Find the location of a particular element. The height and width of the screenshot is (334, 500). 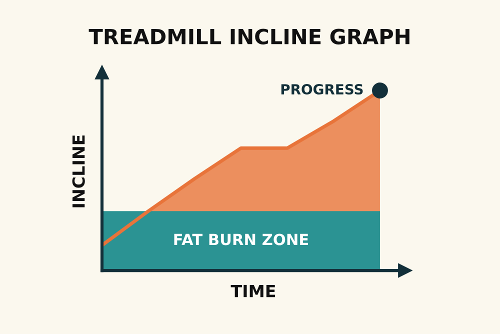

annotation: PROGRESS is located at coordinates (322, 89).